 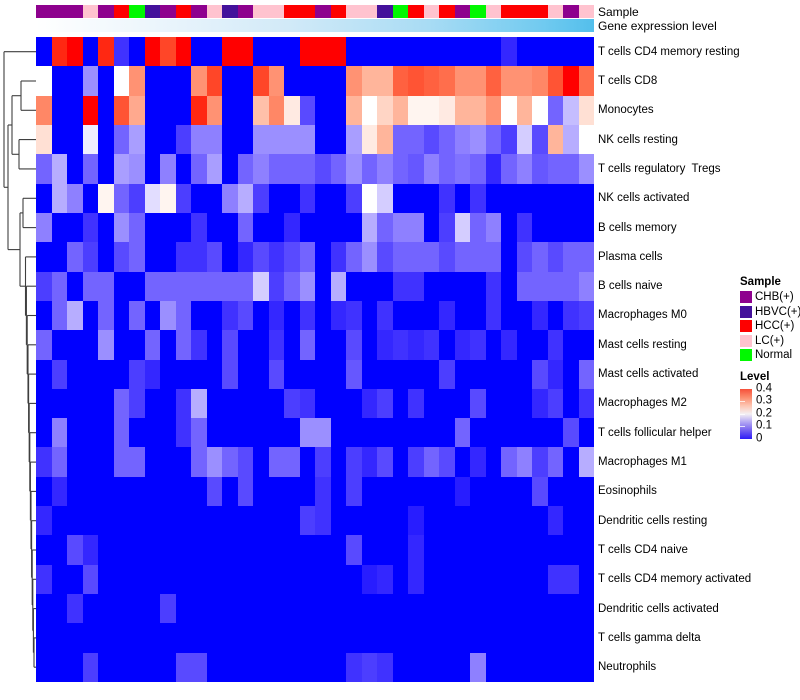 What do you see at coordinates (755, 376) in the screenshot?
I see `level-legend-title: Level` at bounding box center [755, 376].